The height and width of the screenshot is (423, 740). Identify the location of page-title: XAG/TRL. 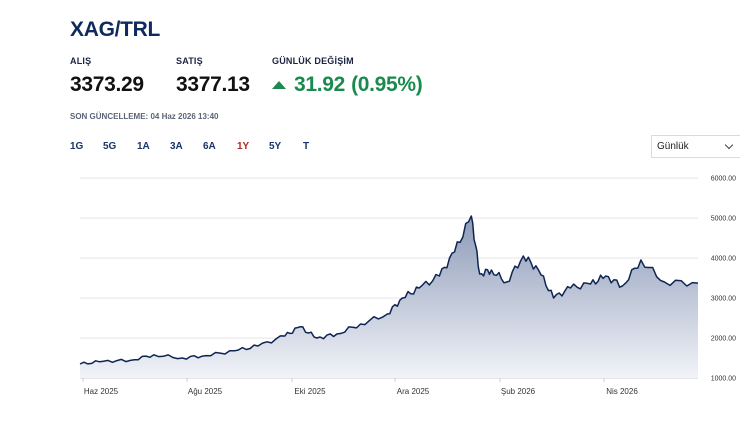
(115, 29).